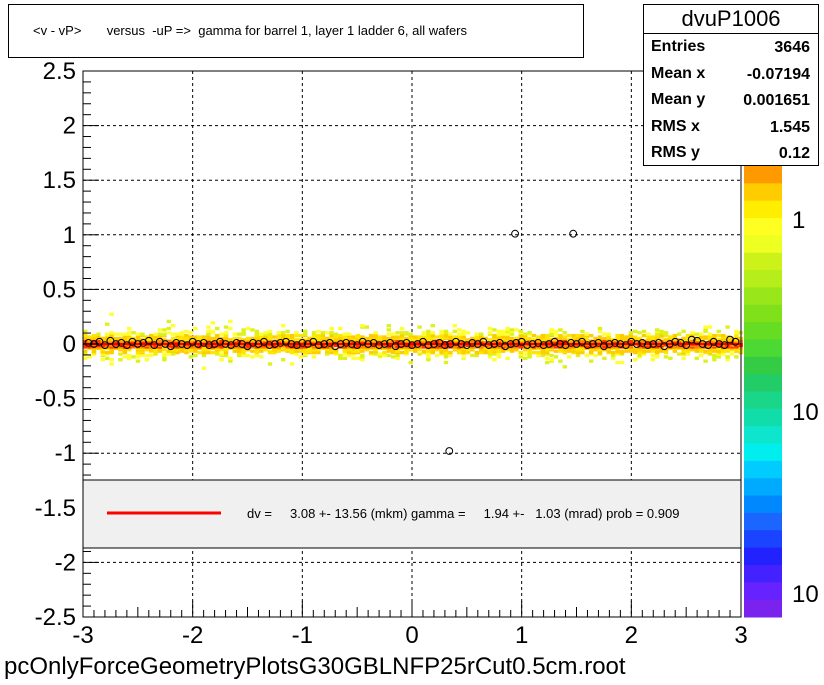 The height and width of the screenshot is (685, 824). Describe the element at coordinates (805, 412) in the screenshot. I see `color-scale-label: 10` at that location.